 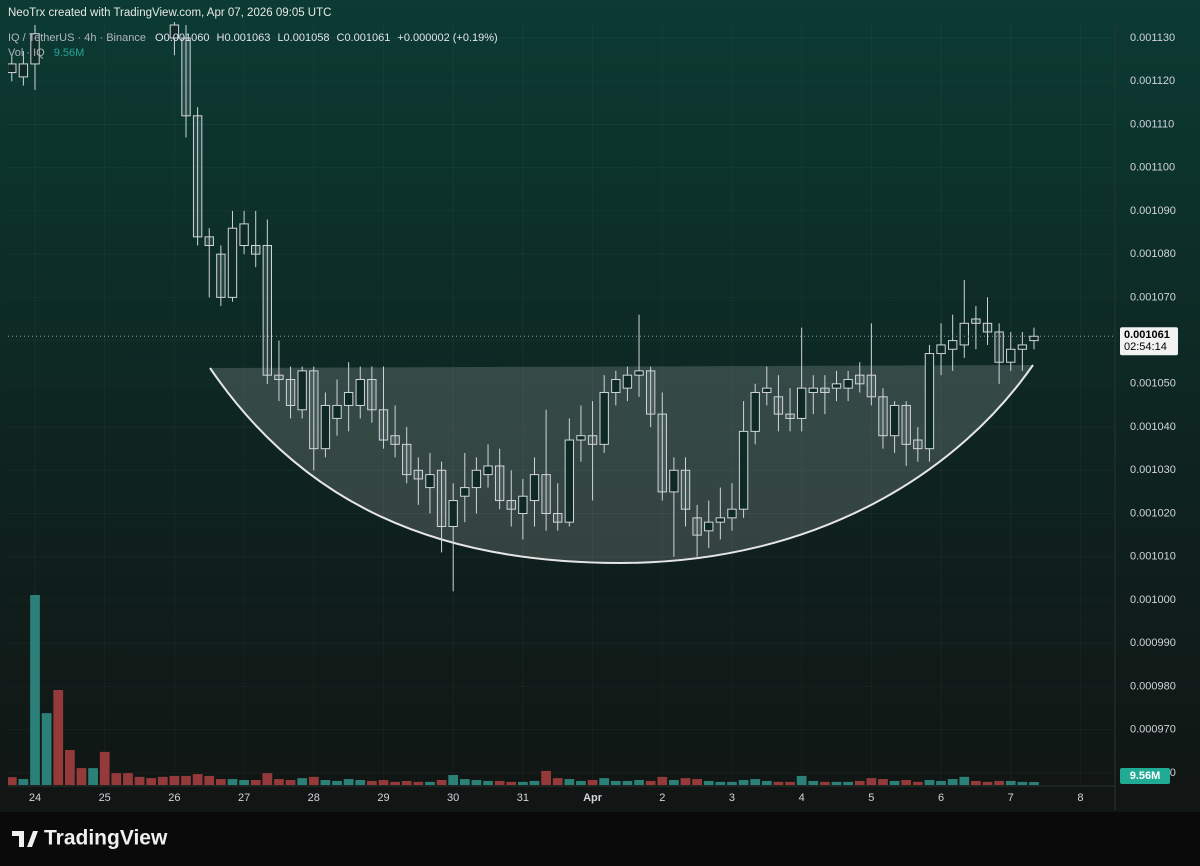 I want to click on legend-high: H0.001063, so click(x=244, y=38).